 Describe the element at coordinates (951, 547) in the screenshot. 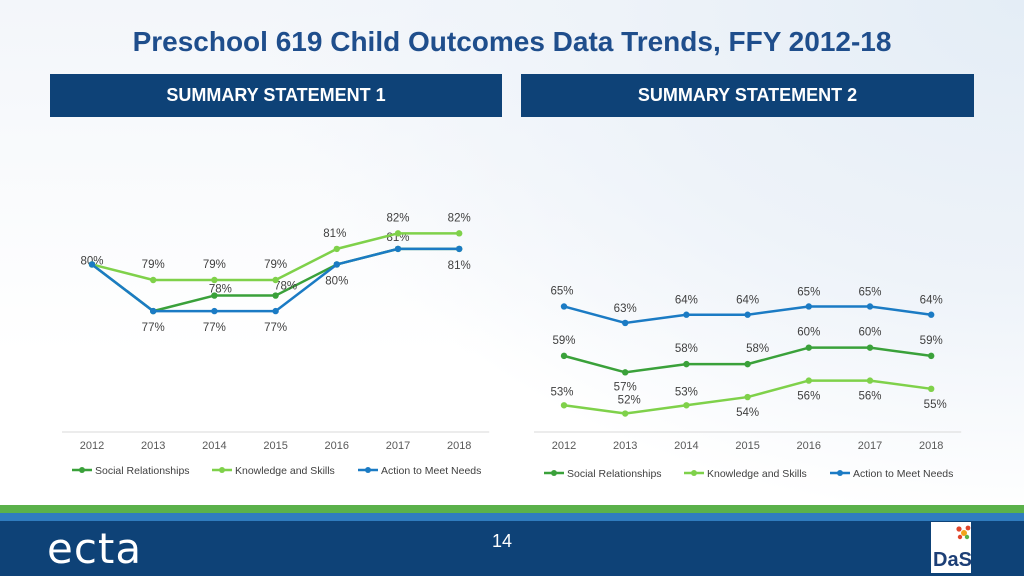

I see `dasy-logo: DaSy` at that location.